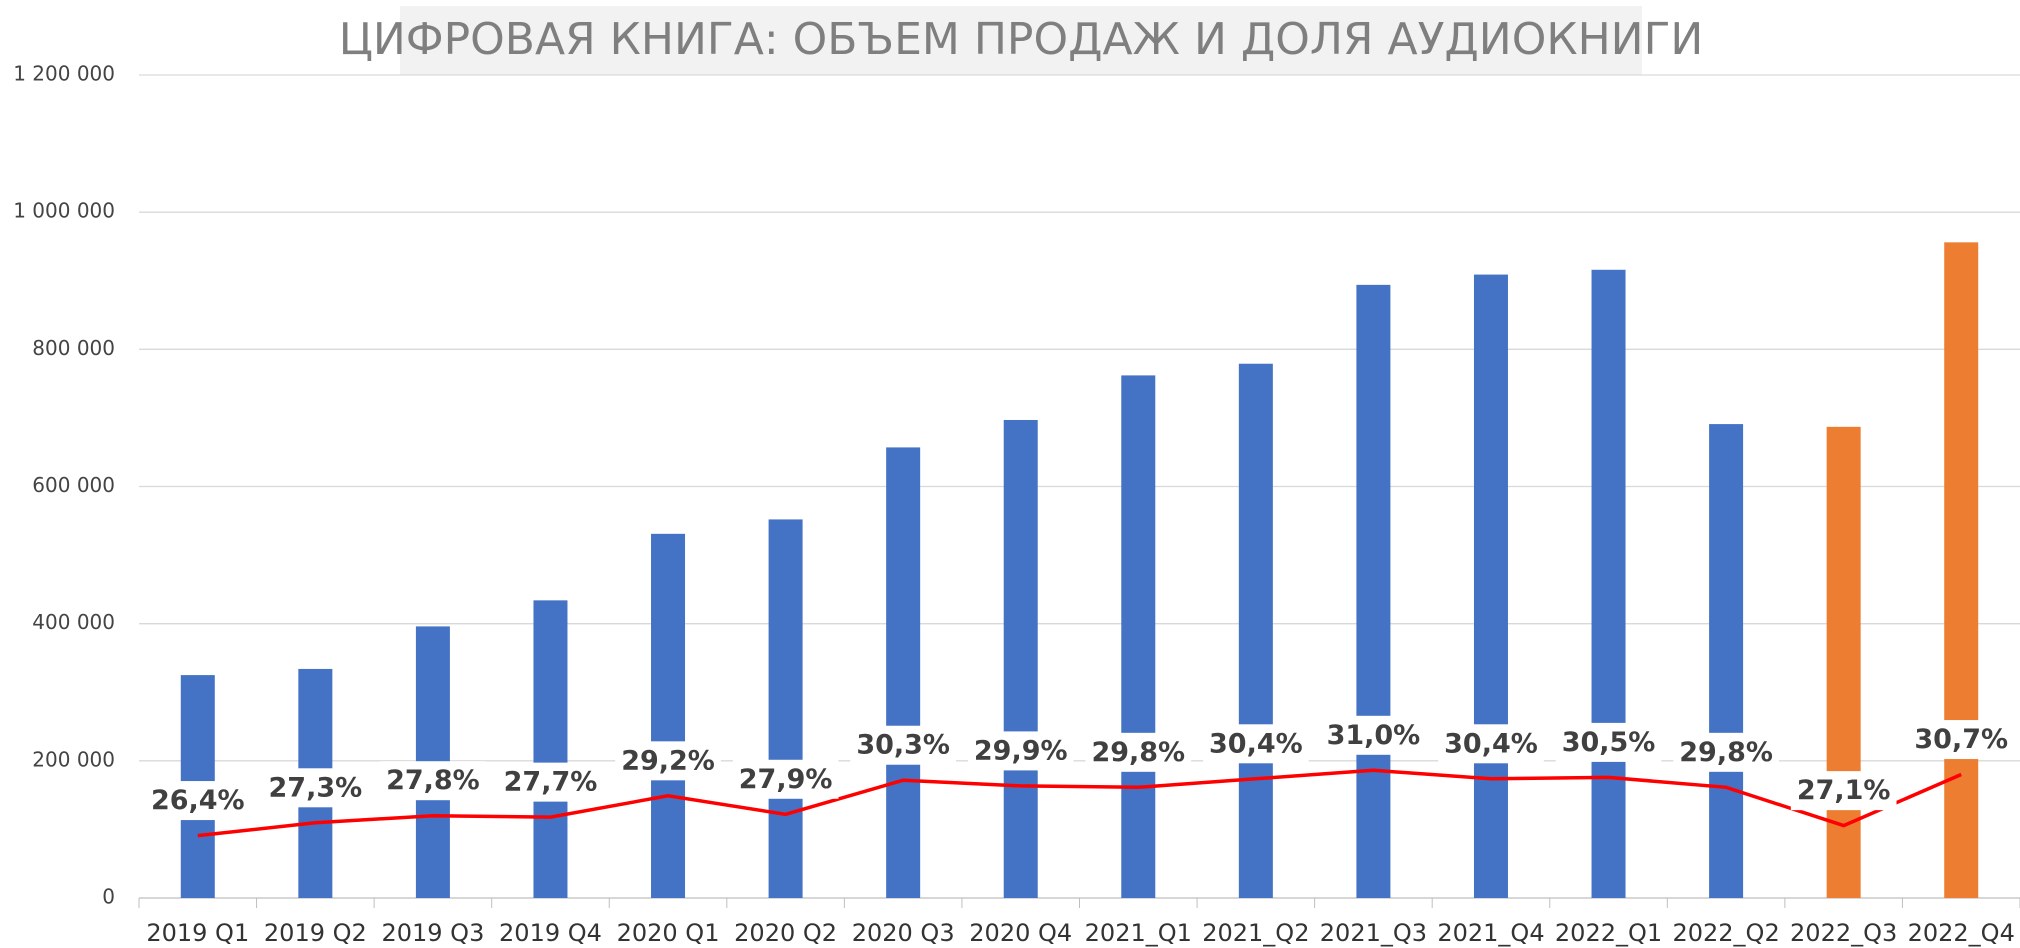 The height and width of the screenshot is (948, 2020). Describe the element at coordinates (315, 933) in the screenshot. I see `x-tick-label: 2019 Q2` at that location.